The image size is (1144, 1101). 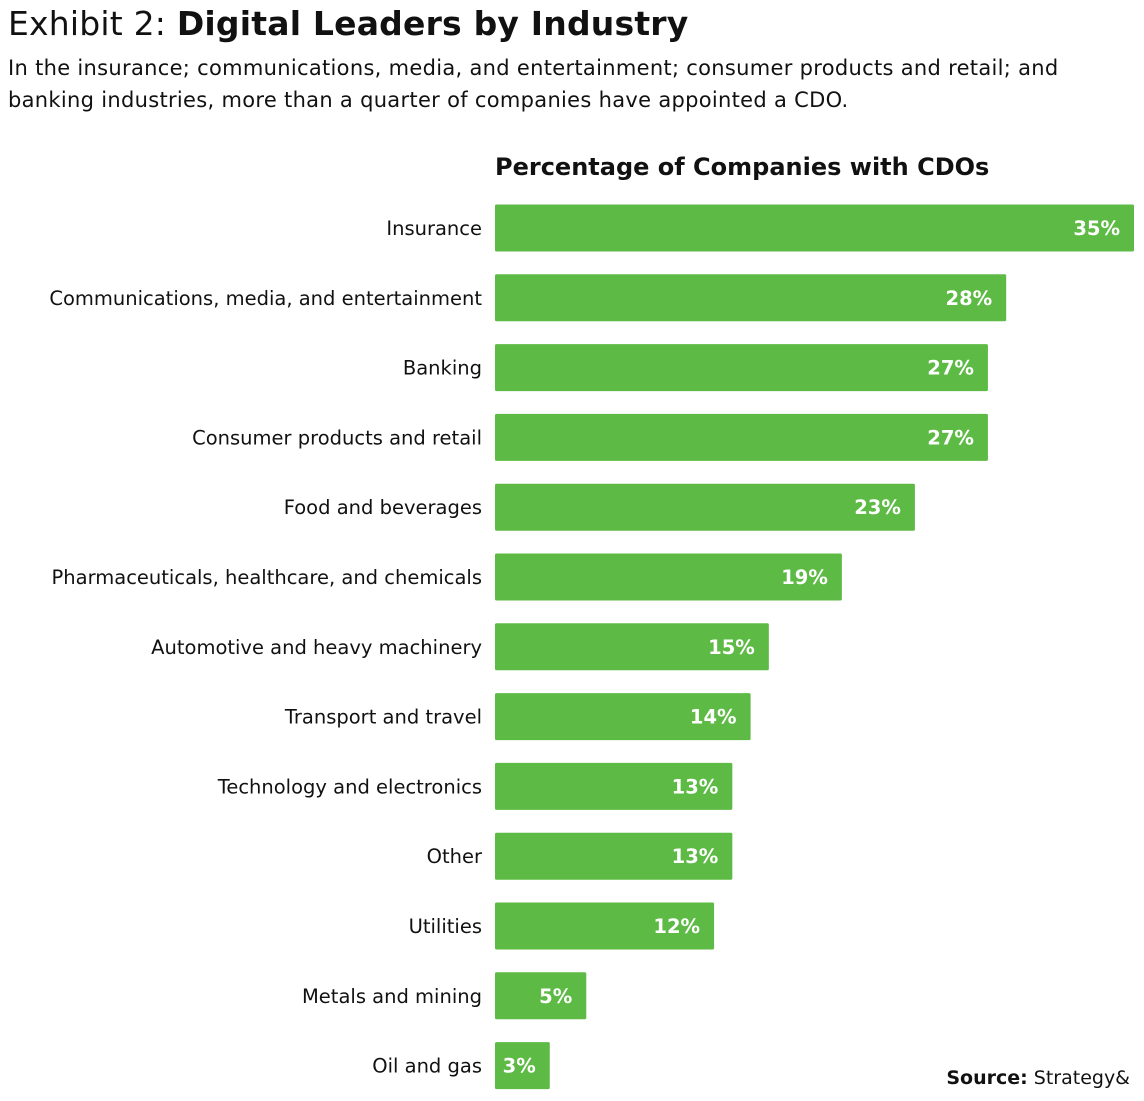 I want to click on bar-row-insurance: Insurance 35%, so click(x=760, y=228).